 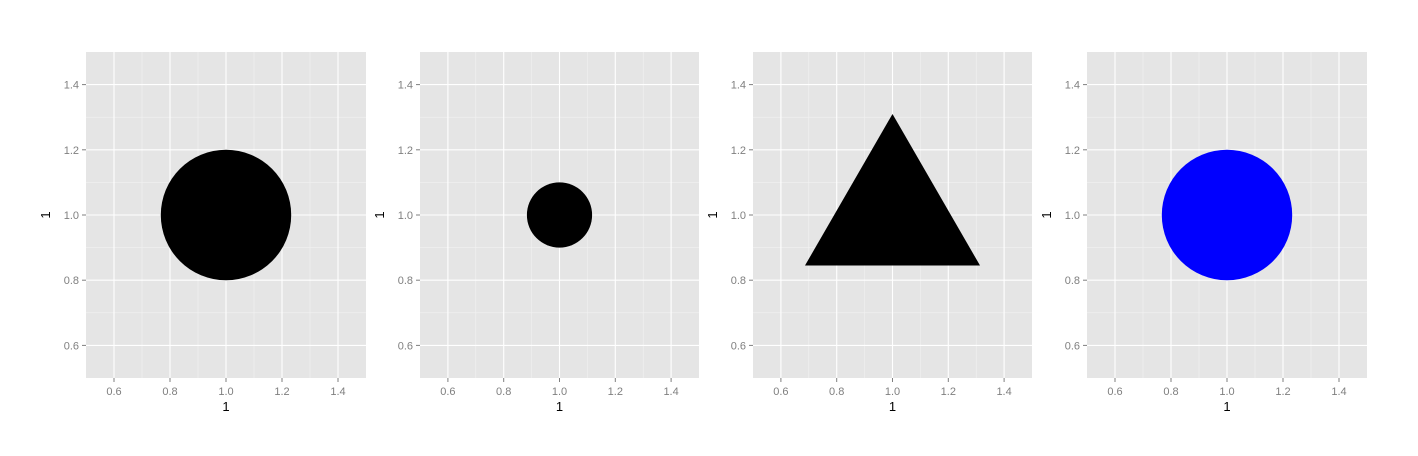 I want to click on panel-4-y-tick-label: 1.4, so click(x=1072, y=86).